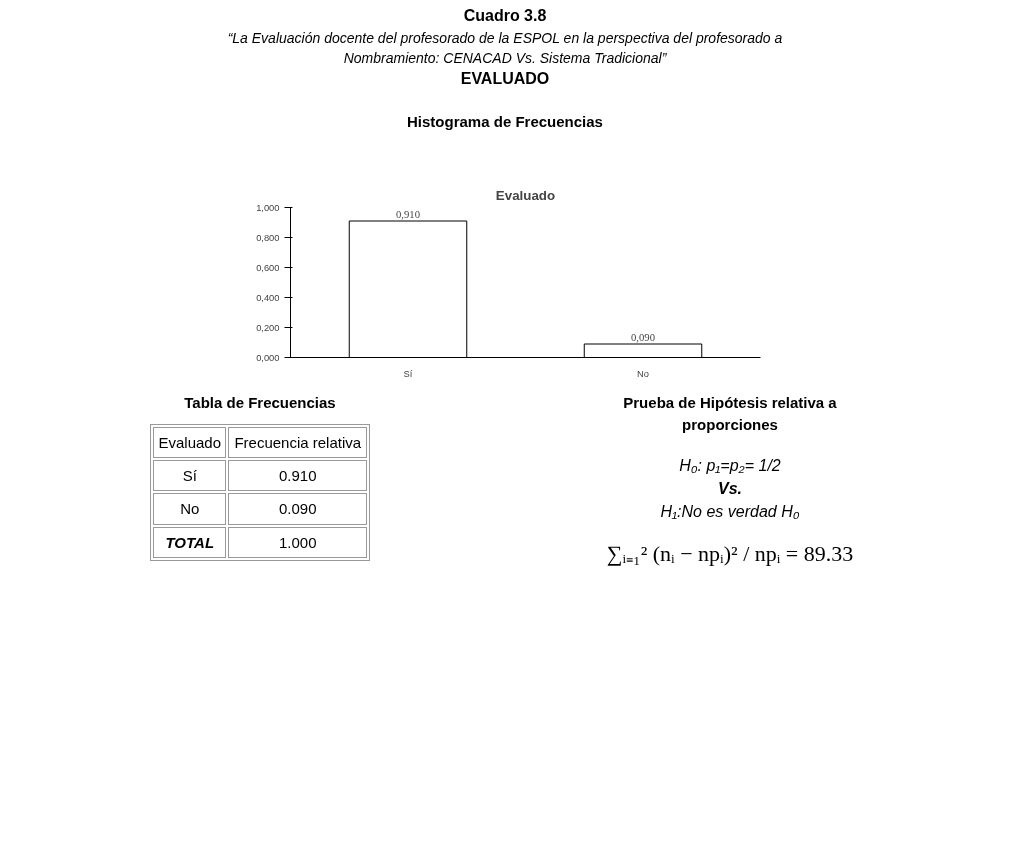 The width and height of the screenshot is (1027, 851). I want to click on y-tick-label: 0,400, so click(268, 297).